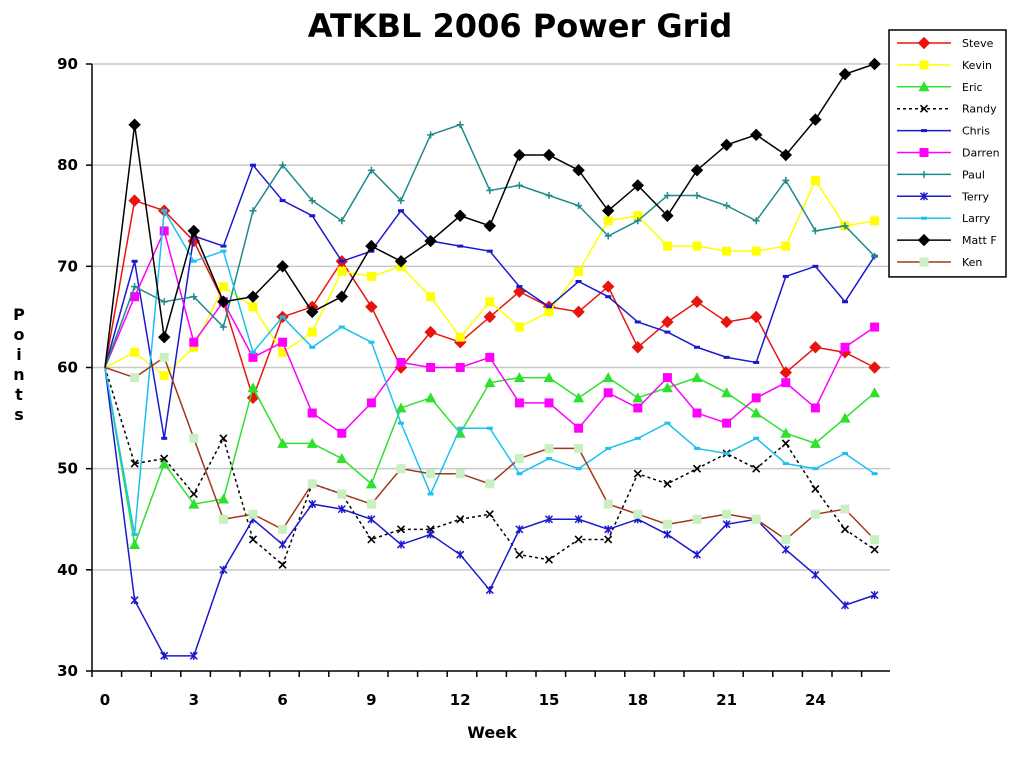 The width and height of the screenshot is (1024, 768). I want to click on legend-item: Larry, so click(944, 218).